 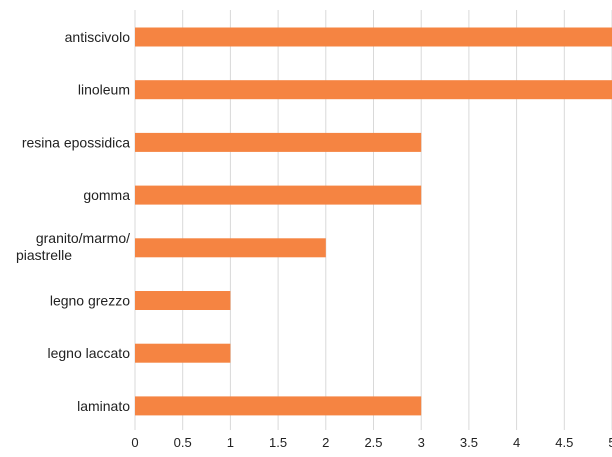 I want to click on x-tick-layer: 0 0.5 1 1.5 2 2.5 3 3.5 4 4.5 5, so click(x=371, y=442).